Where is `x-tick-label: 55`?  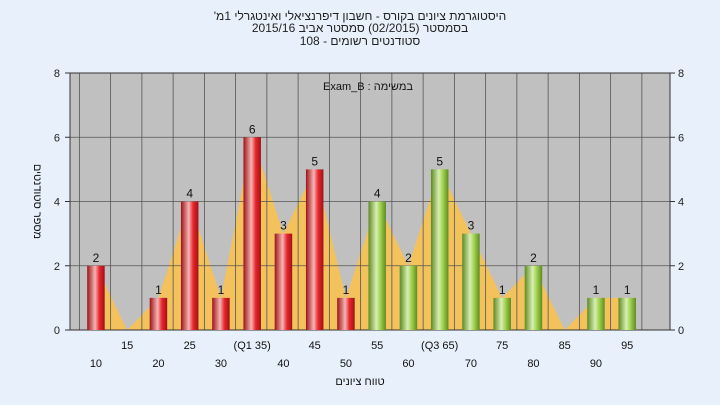
x-tick-label: 55 is located at coordinates (377, 346).